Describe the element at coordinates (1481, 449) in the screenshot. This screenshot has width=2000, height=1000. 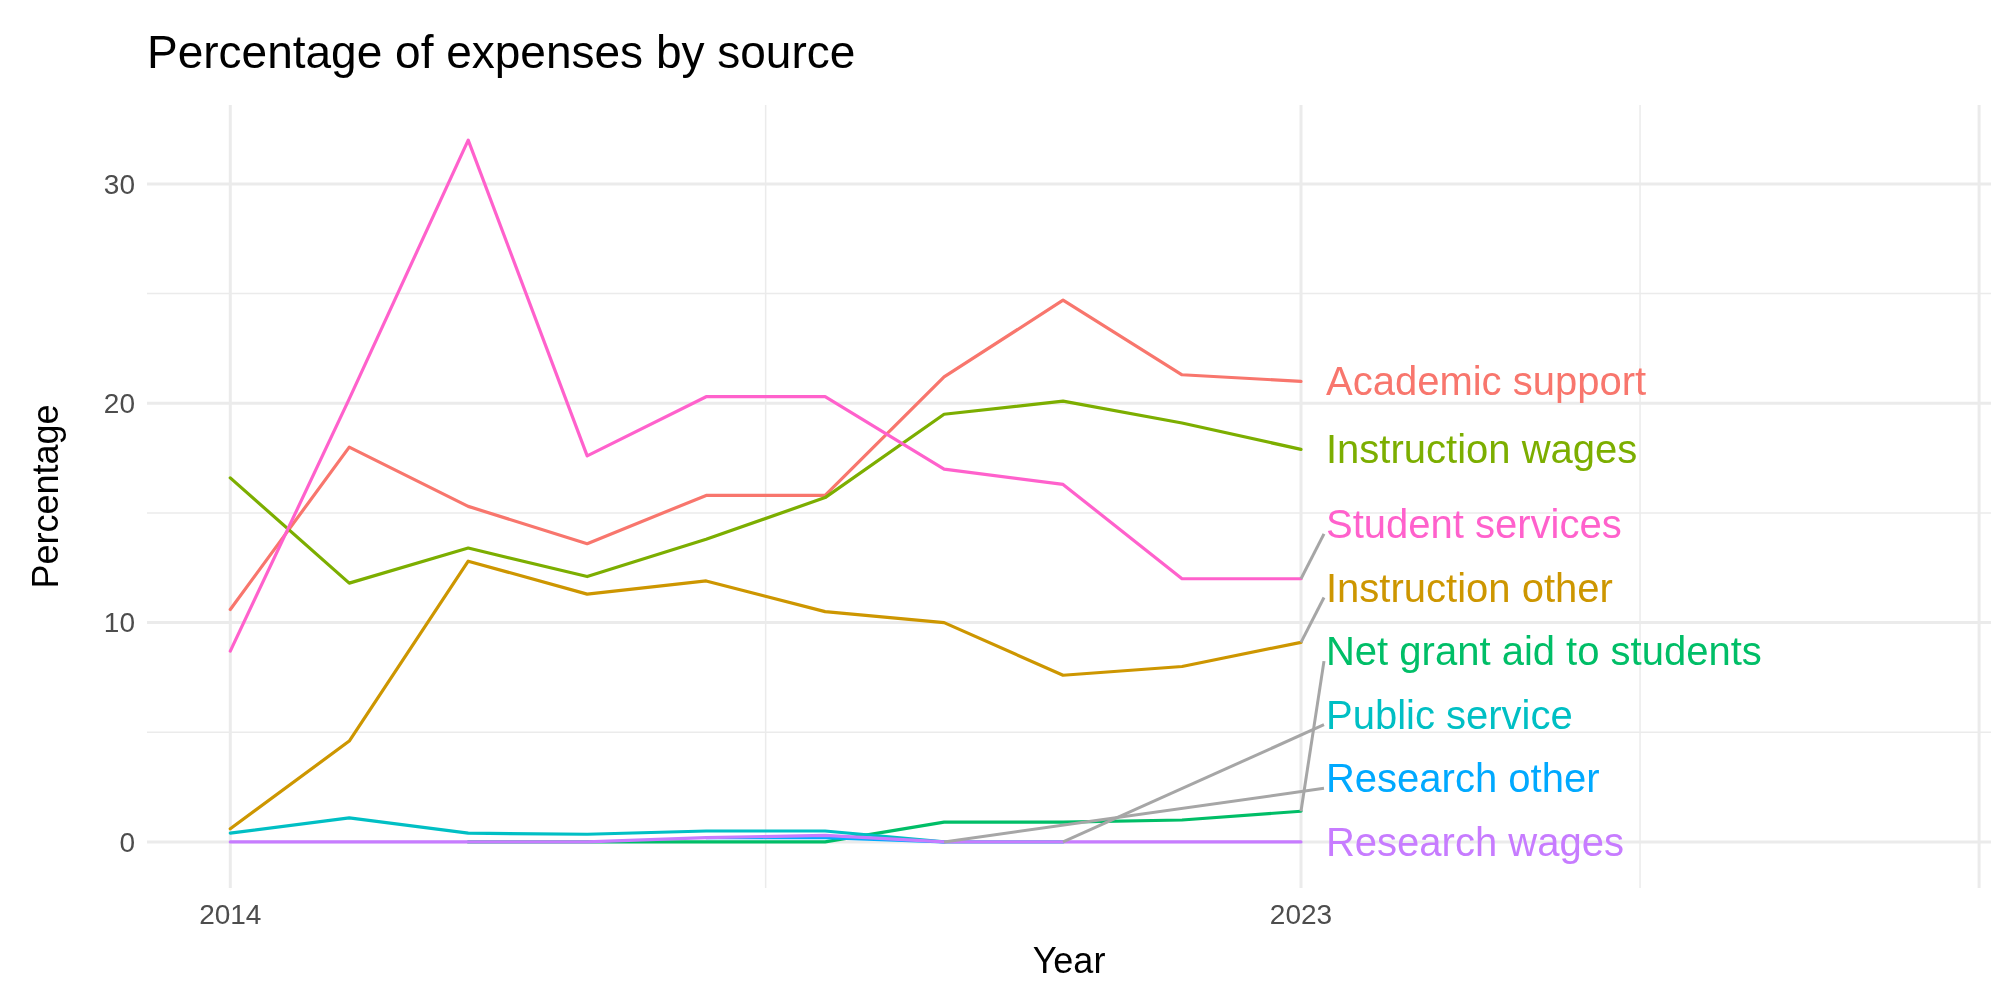
I see `series-label: Instruction wages` at that location.